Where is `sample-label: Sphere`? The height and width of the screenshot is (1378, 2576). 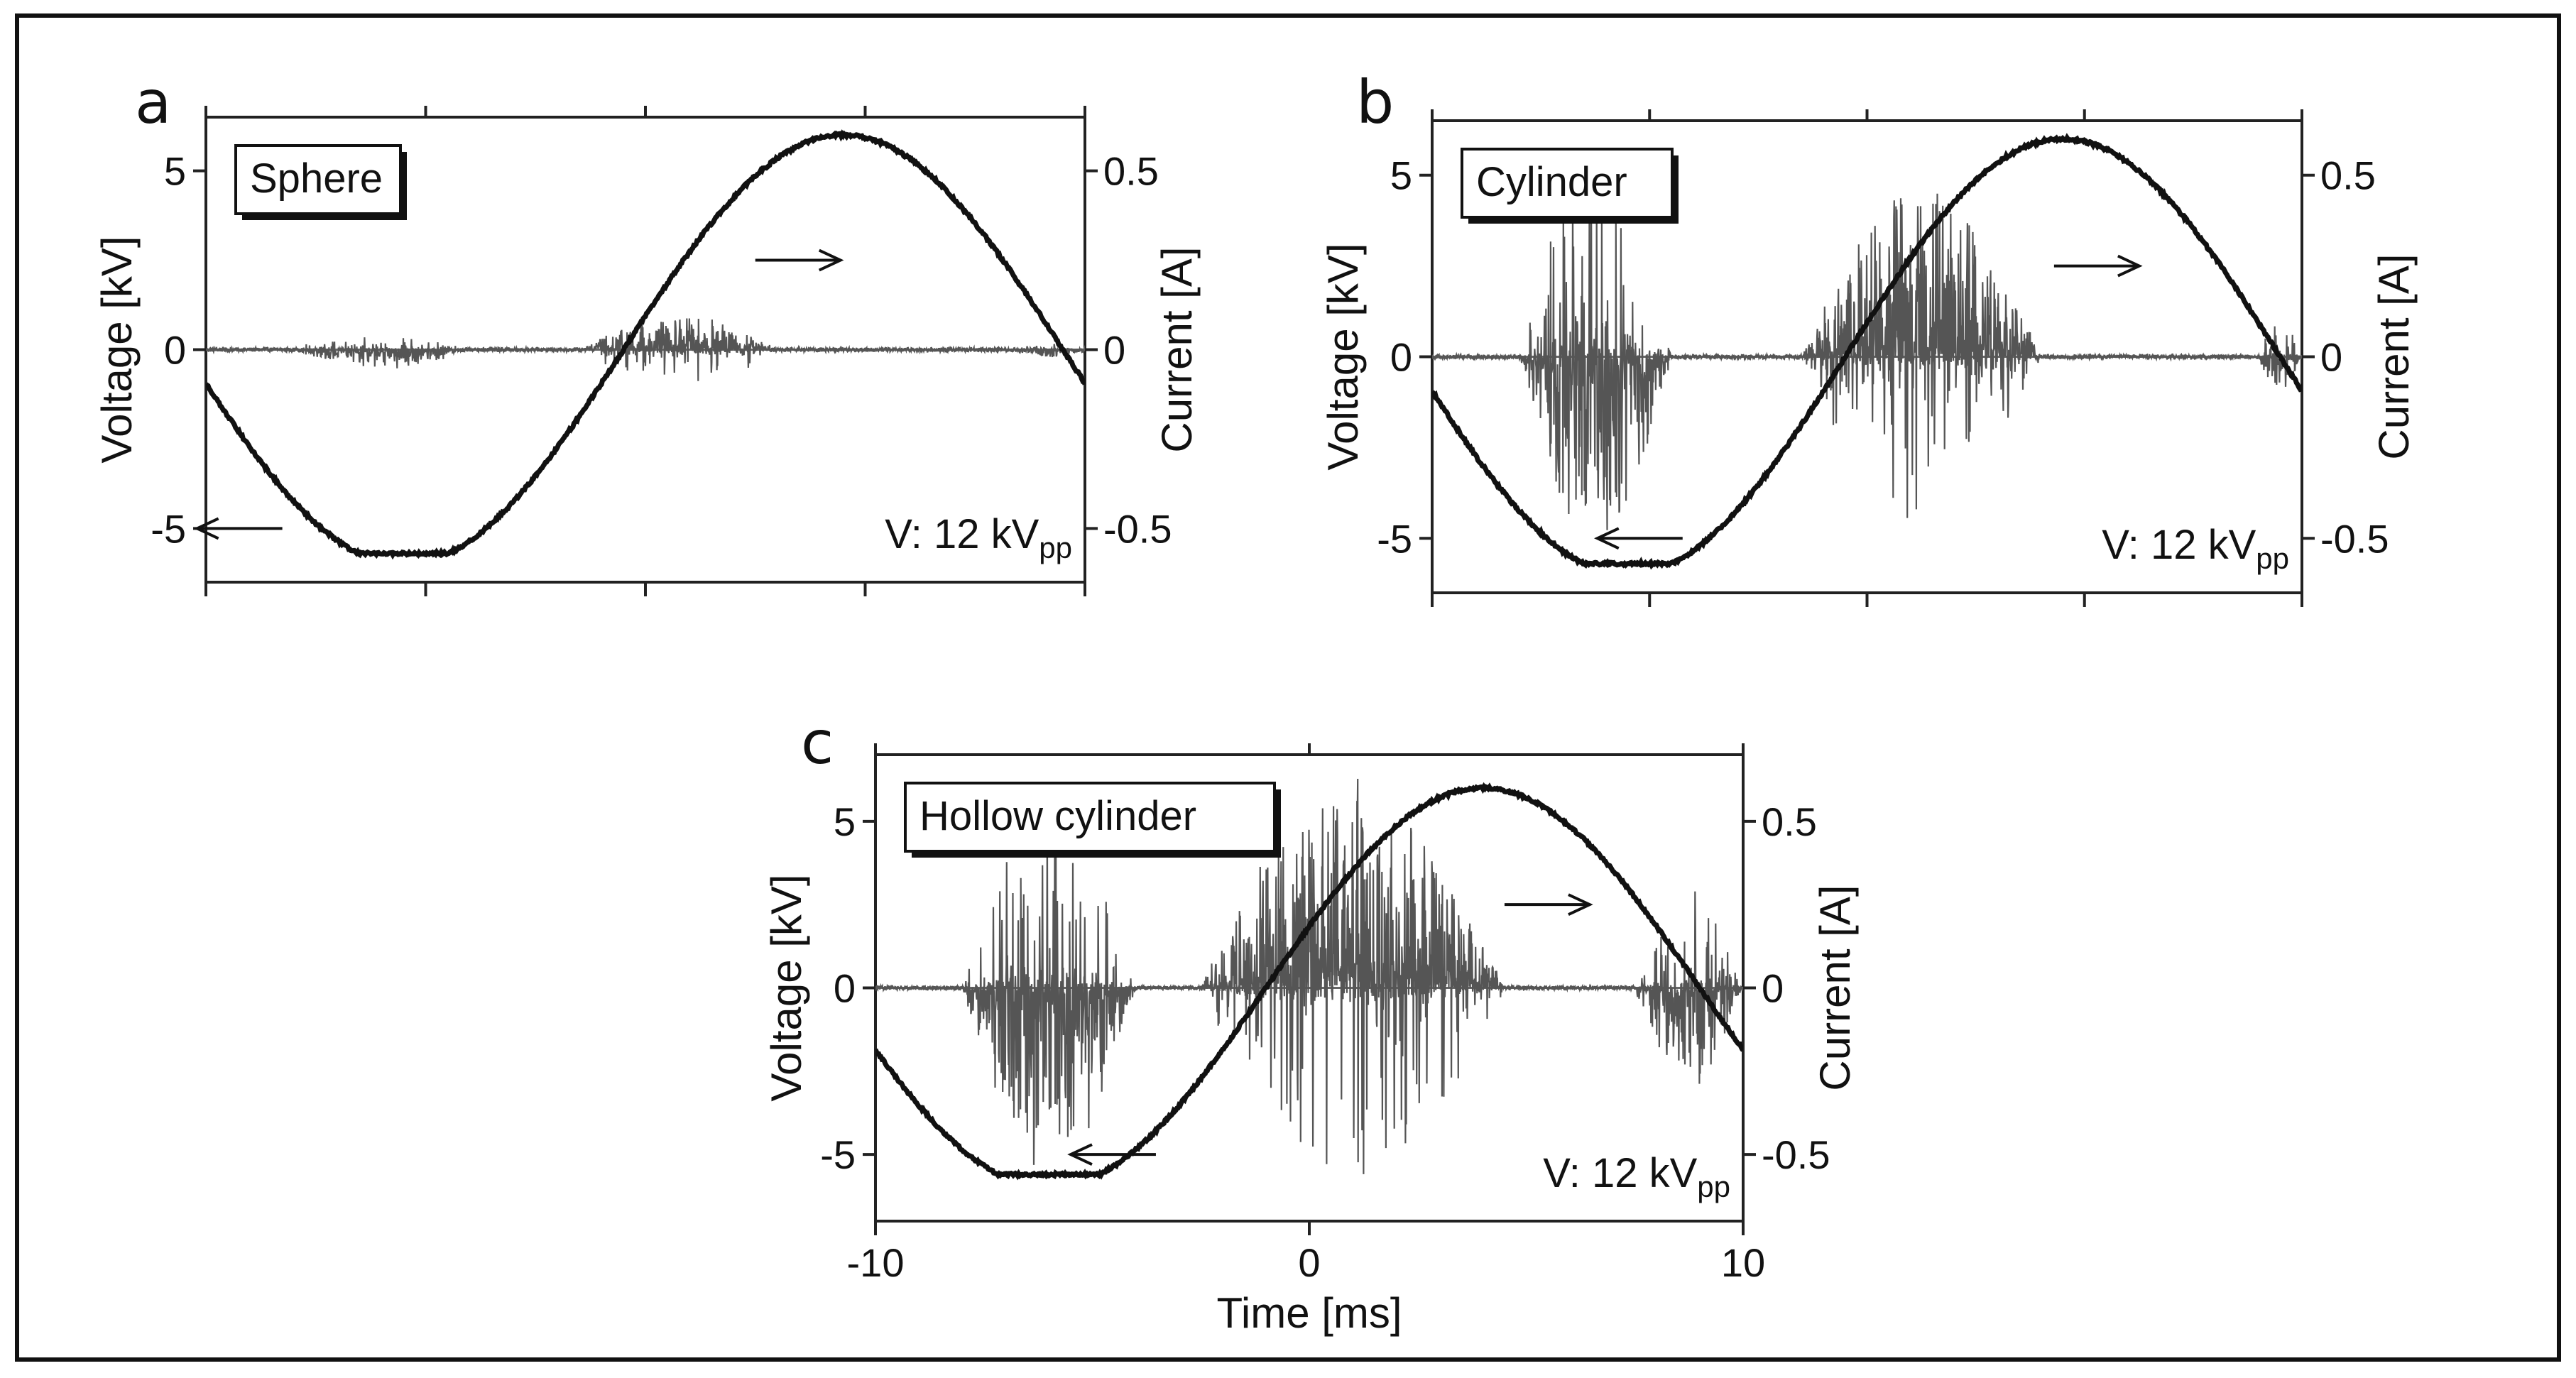 sample-label: Sphere is located at coordinates (316, 178).